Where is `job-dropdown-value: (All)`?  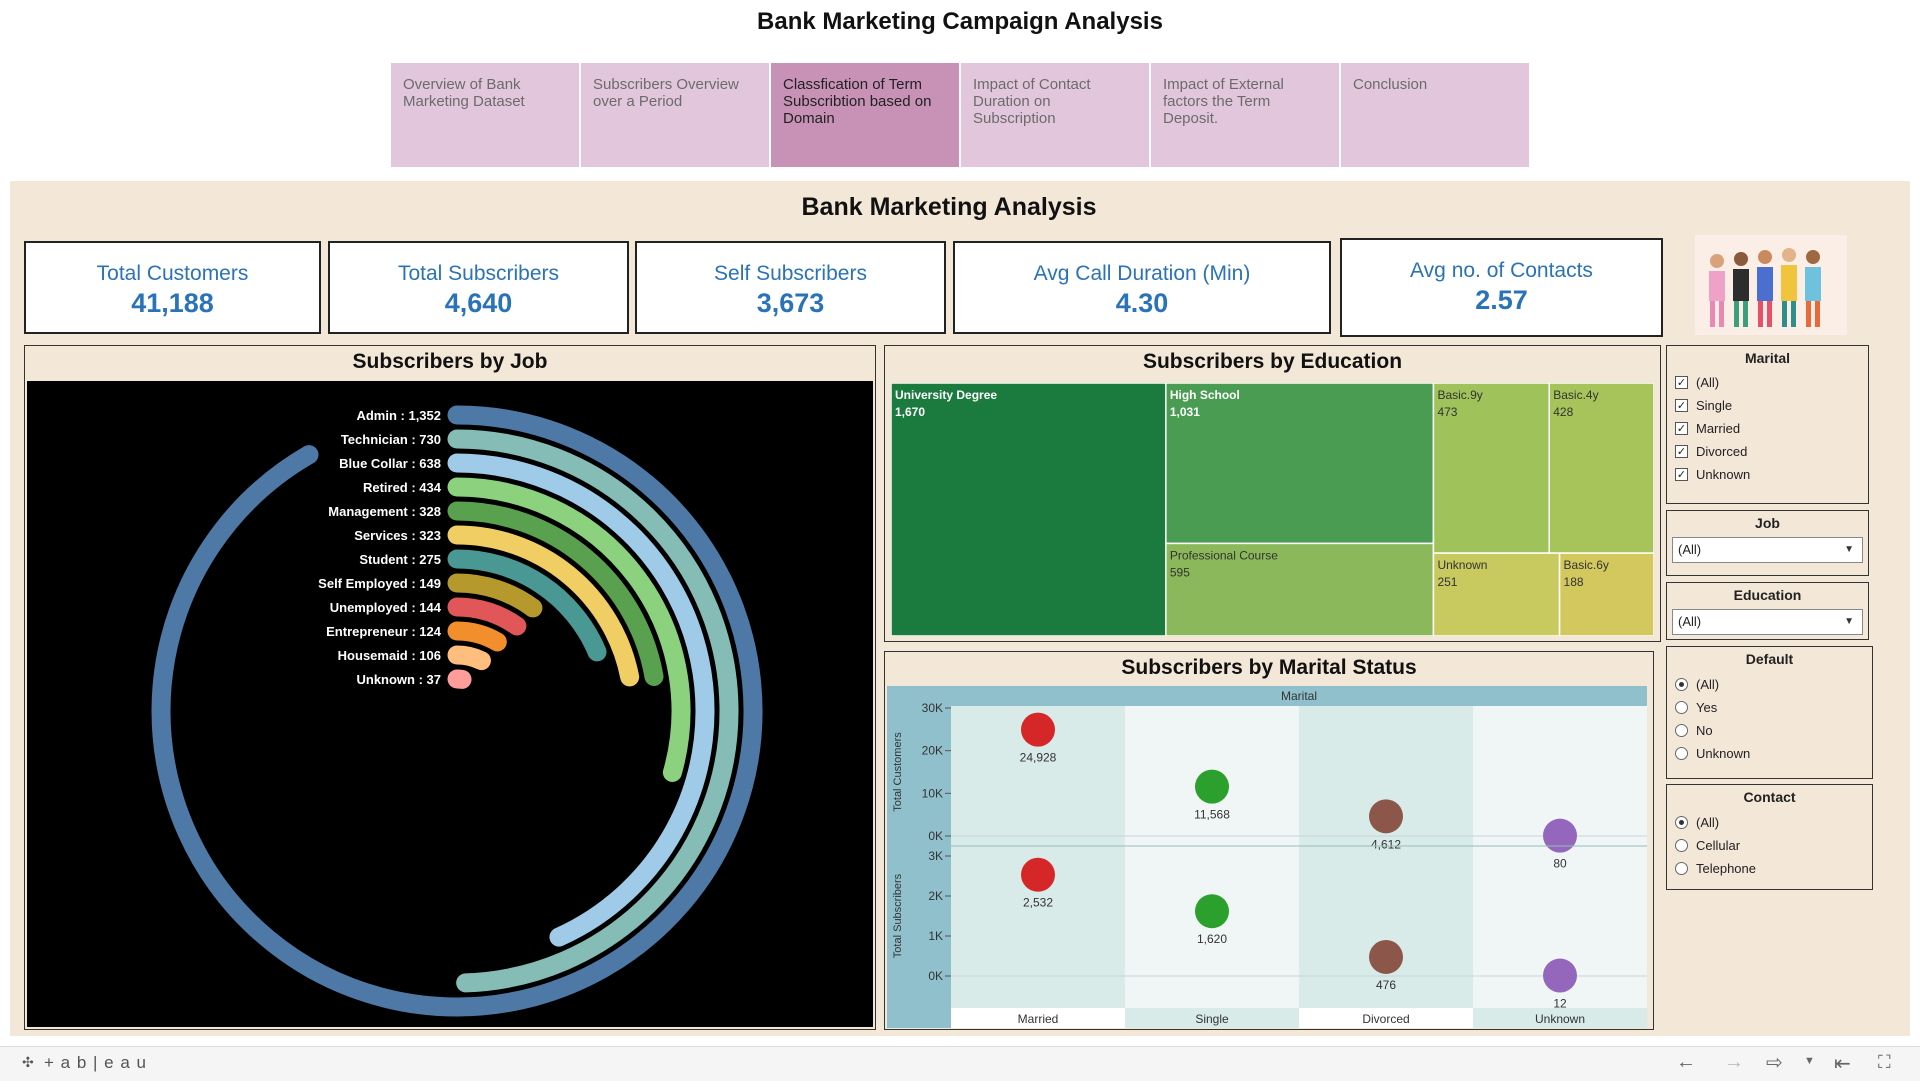 job-dropdown-value: (All) is located at coordinates (1689, 549).